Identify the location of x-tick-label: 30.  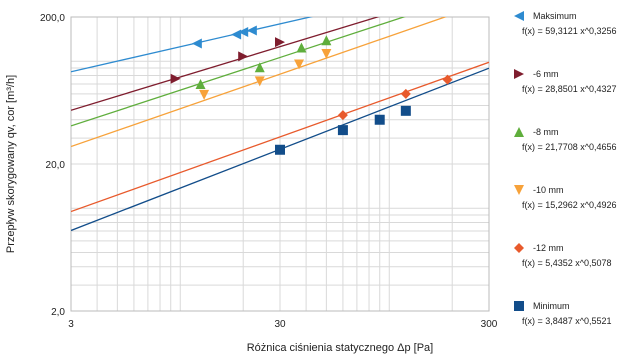
(280, 324).